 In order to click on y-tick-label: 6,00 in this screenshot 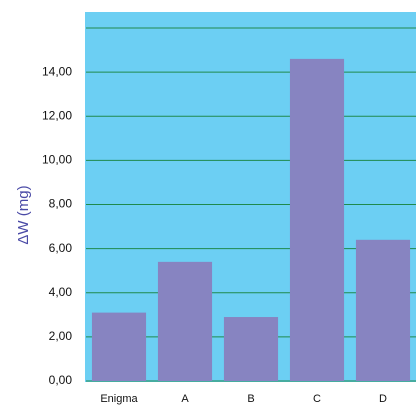, I will do `click(61, 248)`.